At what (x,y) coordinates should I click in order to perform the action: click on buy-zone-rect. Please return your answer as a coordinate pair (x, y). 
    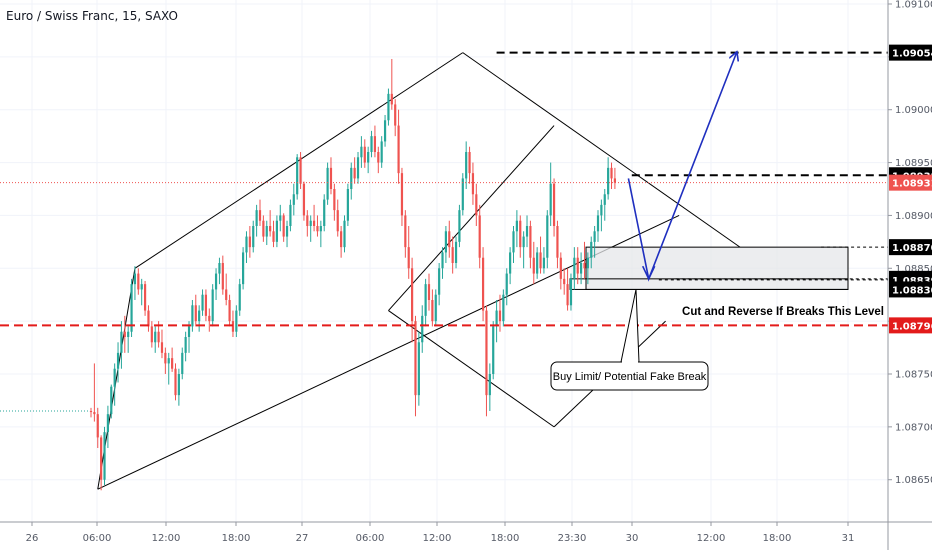
    Looking at the image, I should click on (717, 268).